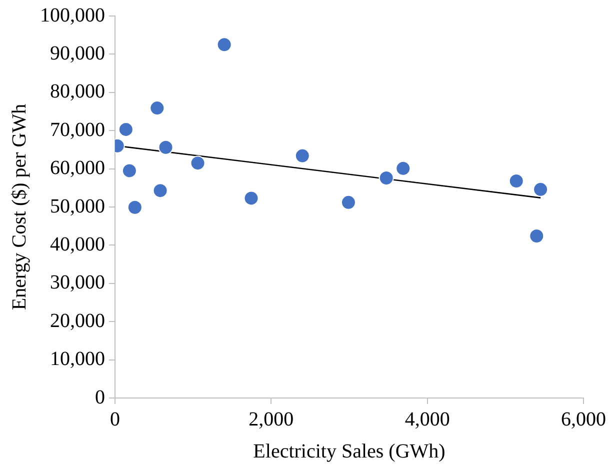  I want to click on y-tick-label: 50,000, so click(77, 206).